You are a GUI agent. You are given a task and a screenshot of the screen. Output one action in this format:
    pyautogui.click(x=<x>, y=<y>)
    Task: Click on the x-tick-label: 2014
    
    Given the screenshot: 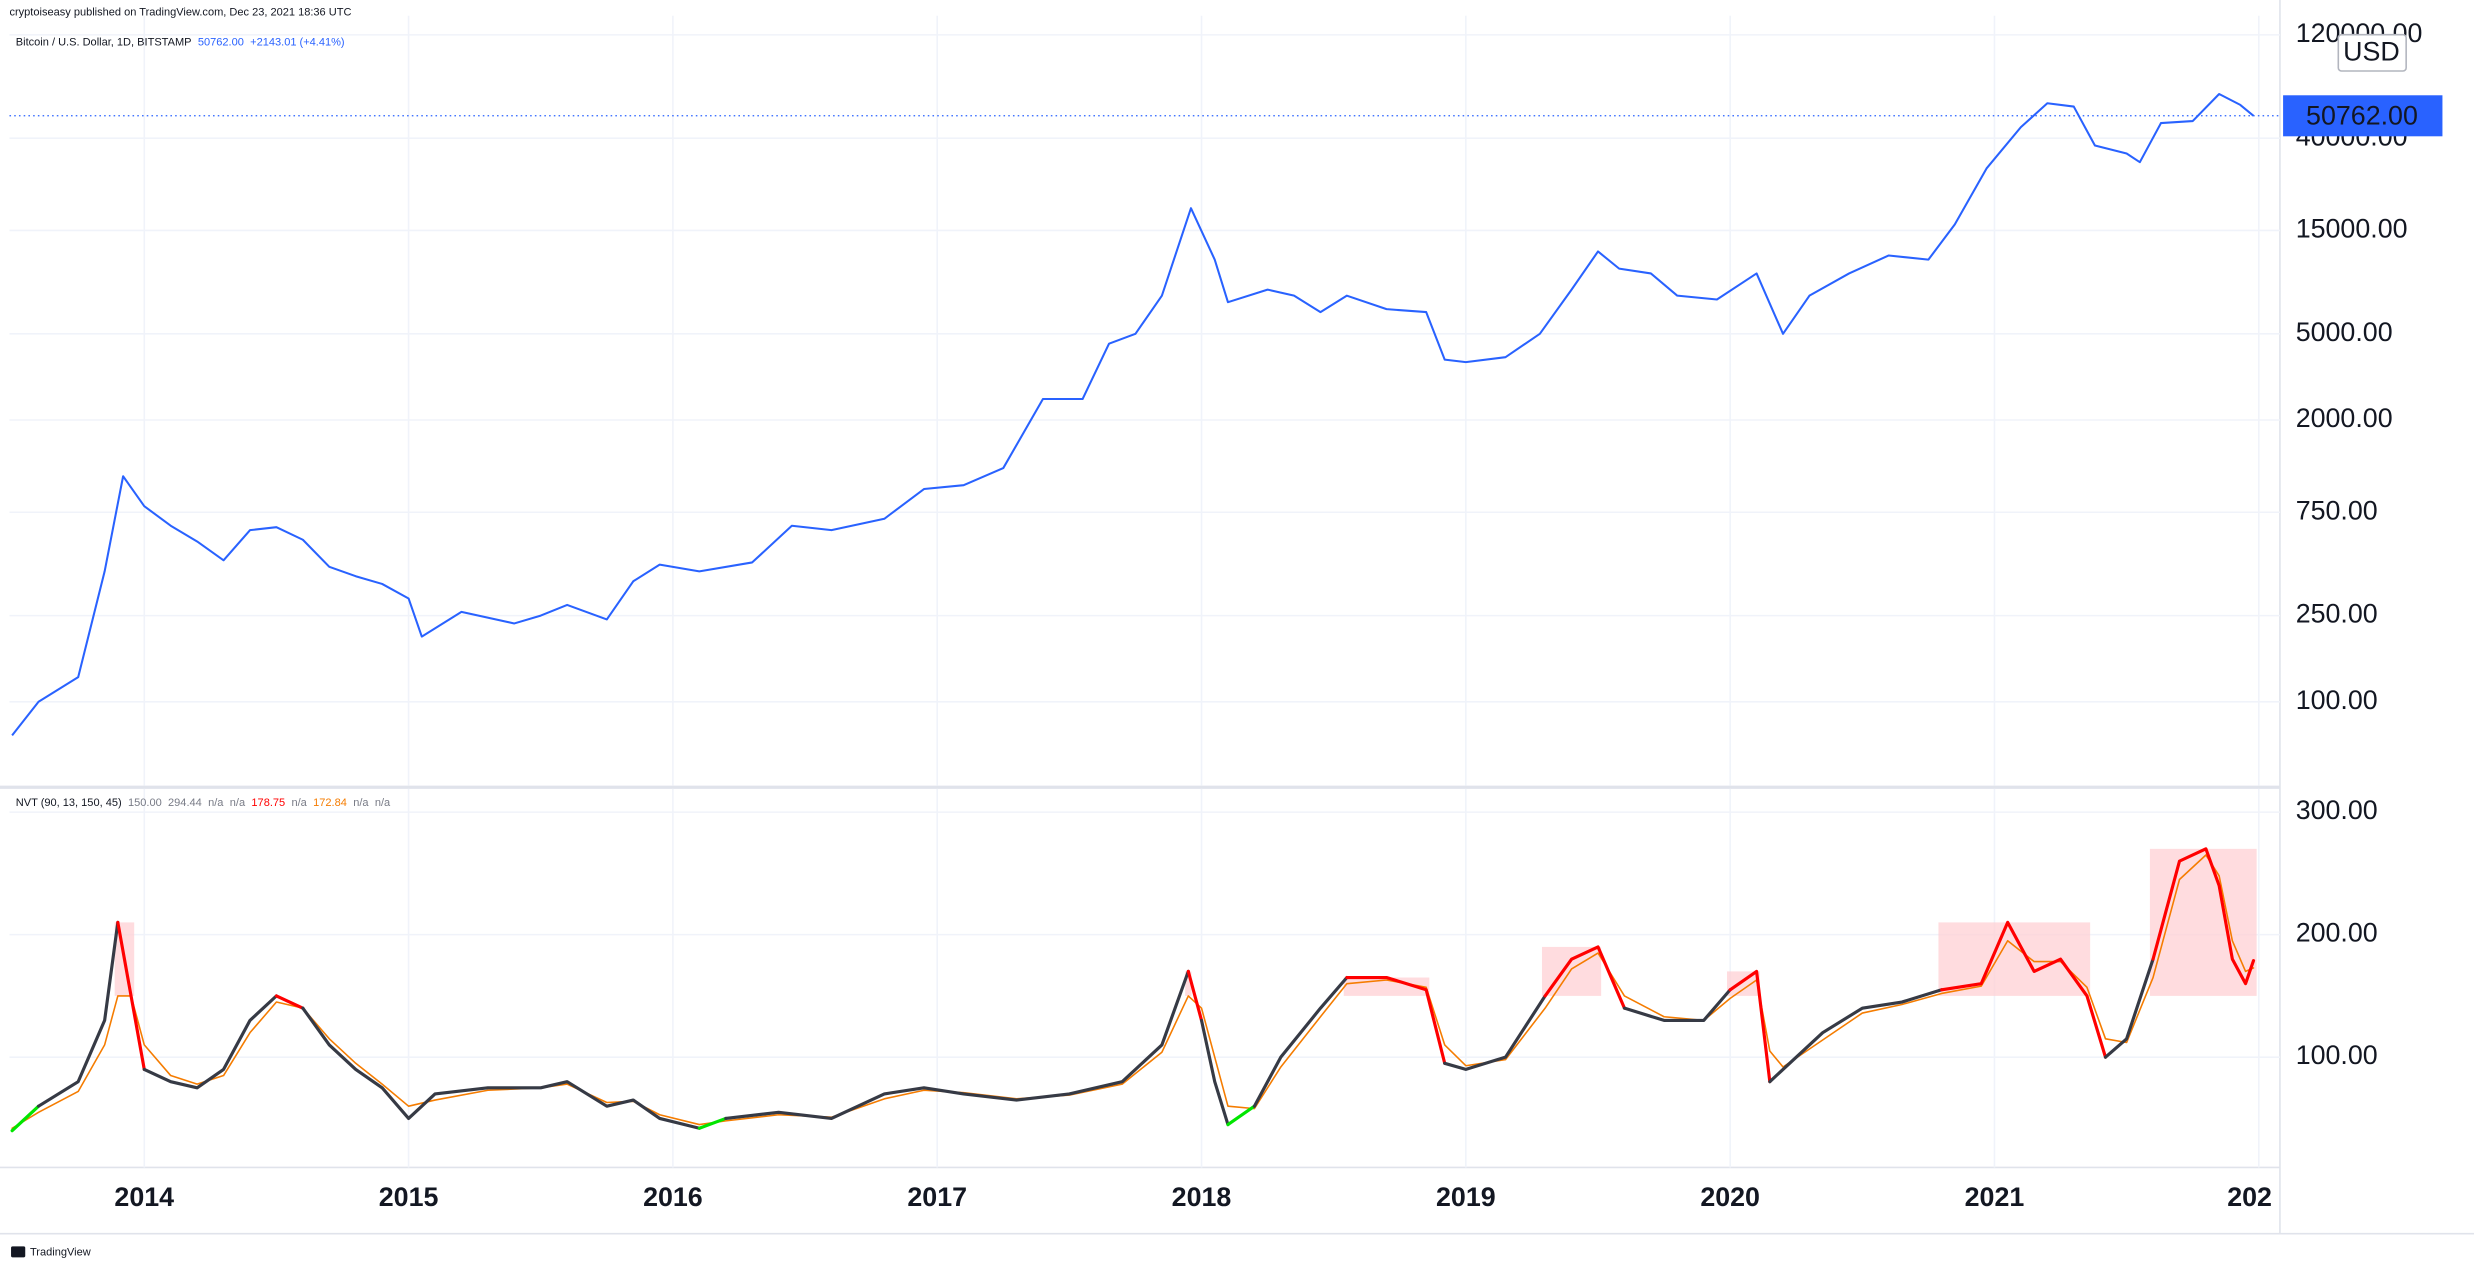 What is the action you would take?
    pyautogui.click(x=144, y=1197)
    